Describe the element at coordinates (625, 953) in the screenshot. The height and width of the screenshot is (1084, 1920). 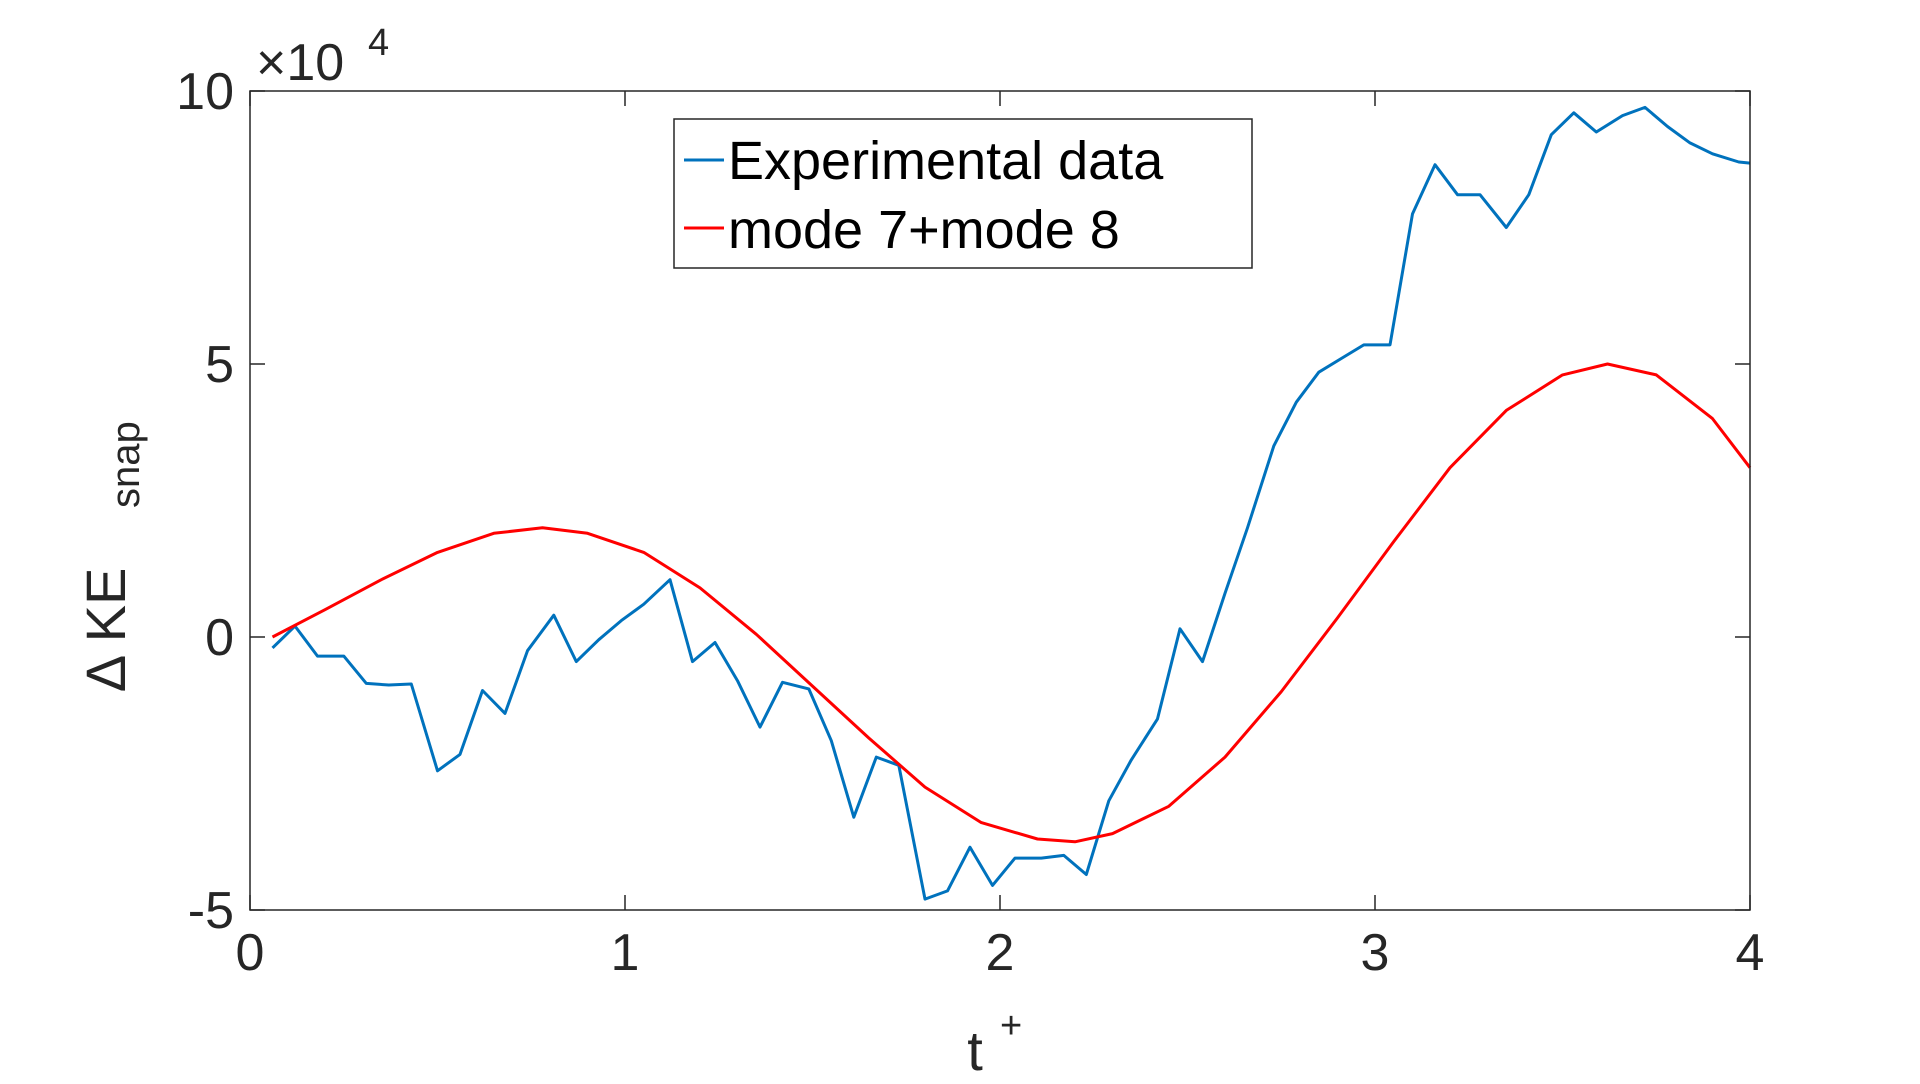
I see `x-tick-label: 1` at that location.